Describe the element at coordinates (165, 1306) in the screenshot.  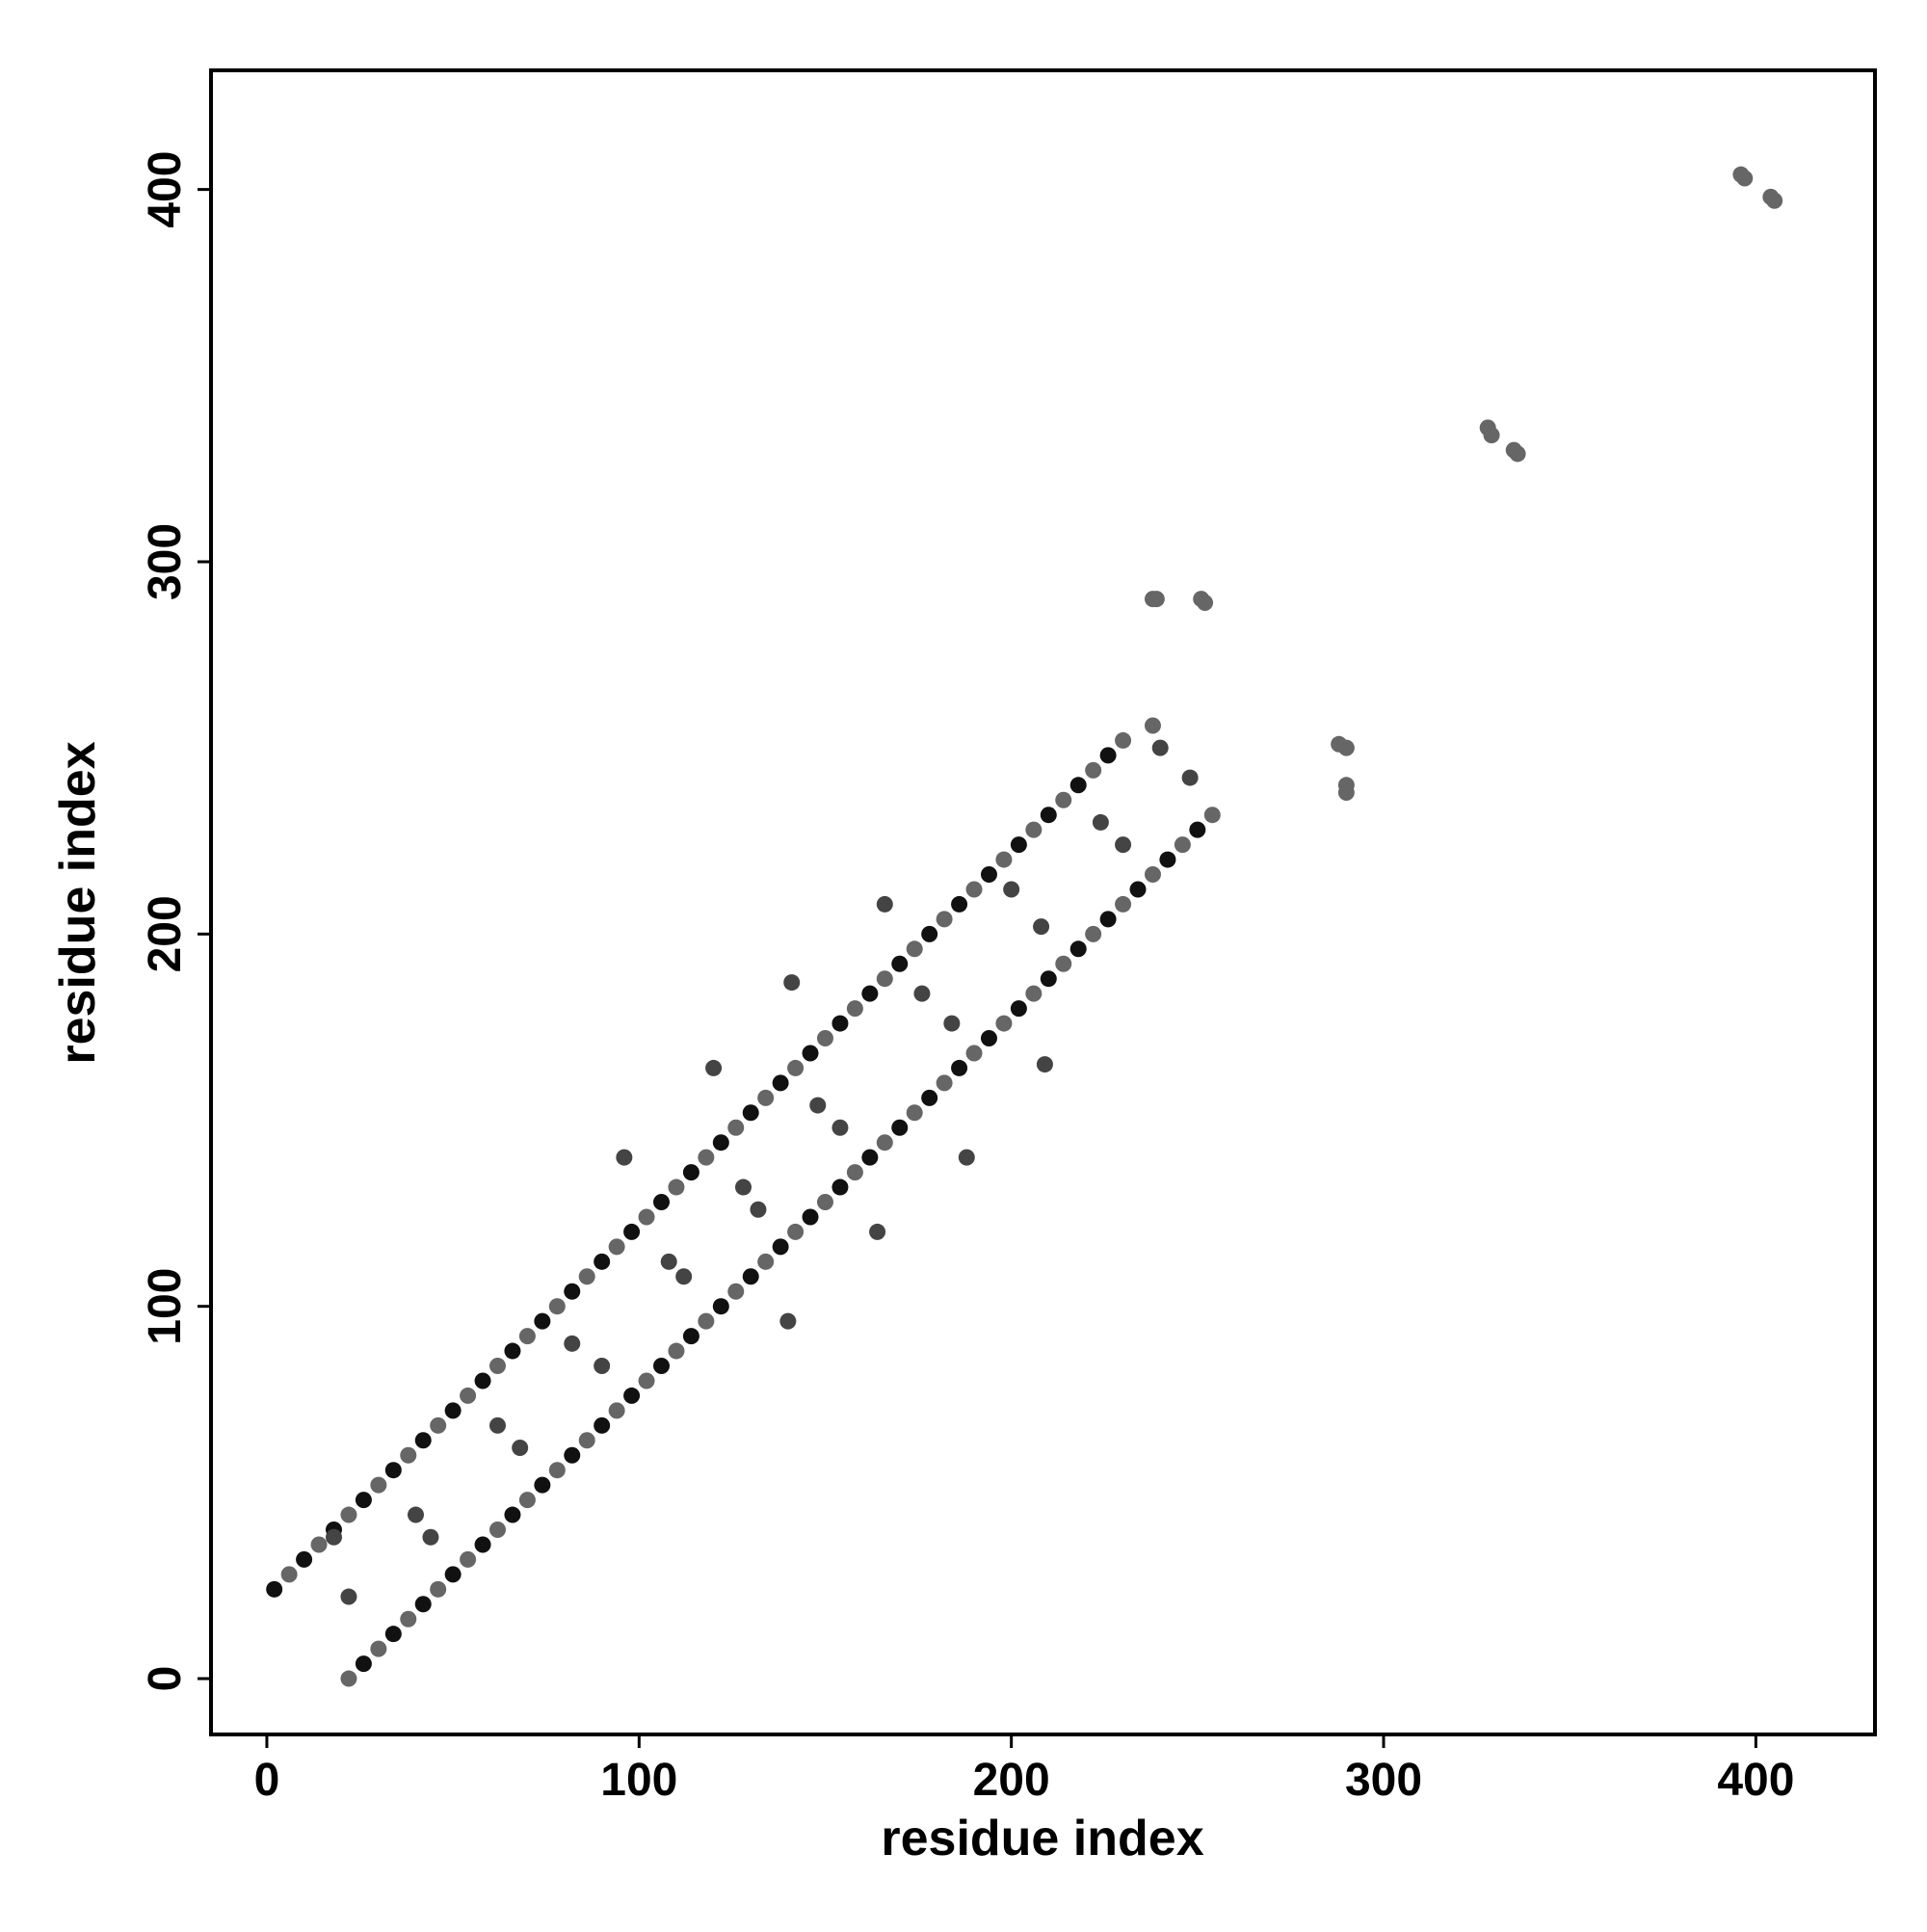
I see `y-tick-label: 100` at that location.